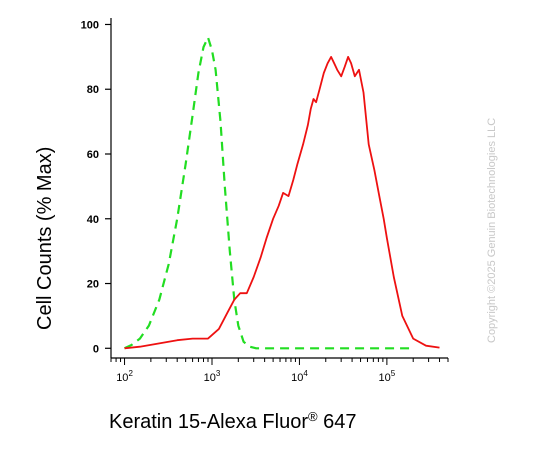 The width and height of the screenshot is (547, 467). What do you see at coordinates (90, 25) in the screenshot?
I see `y-tick-label: 100` at bounding box center [90, 25].